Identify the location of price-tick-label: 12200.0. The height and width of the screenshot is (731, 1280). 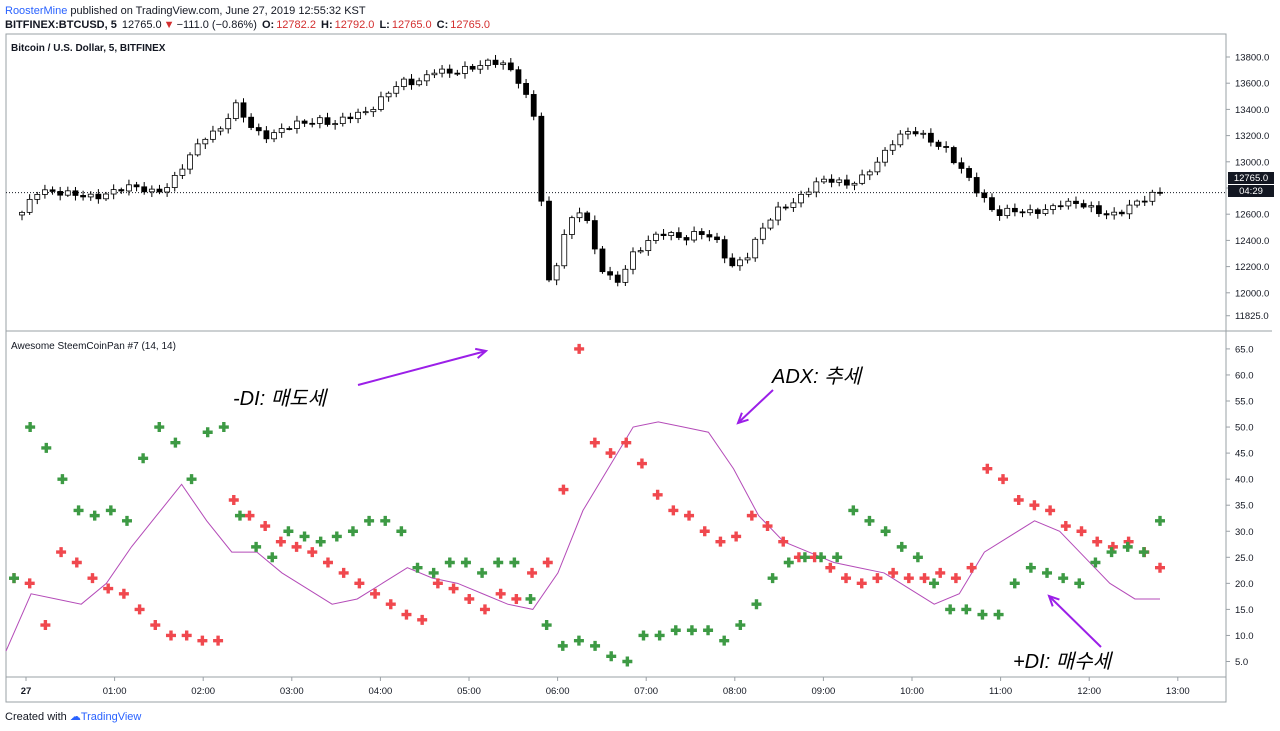
(1252, 267).